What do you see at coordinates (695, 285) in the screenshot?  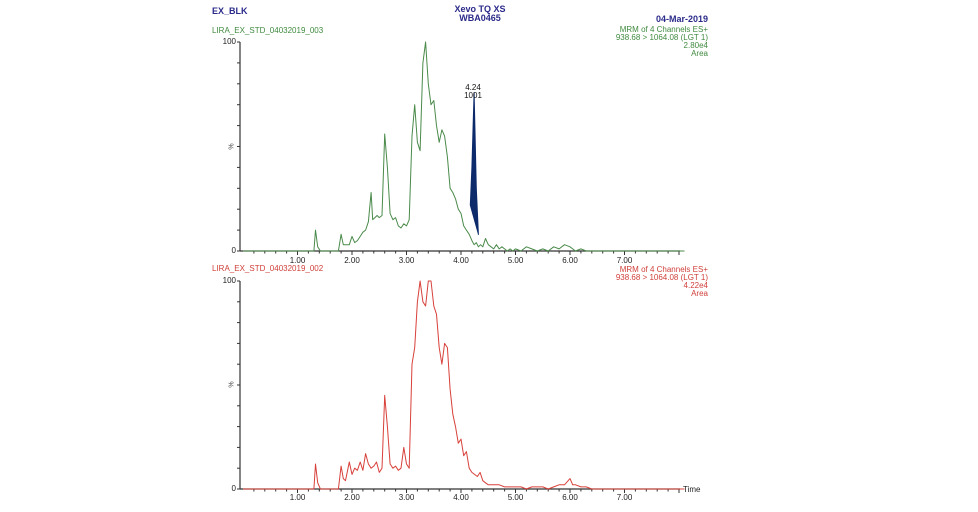 I see `bottom-intensity: 4.22e4` at bounding box center [695, 285].